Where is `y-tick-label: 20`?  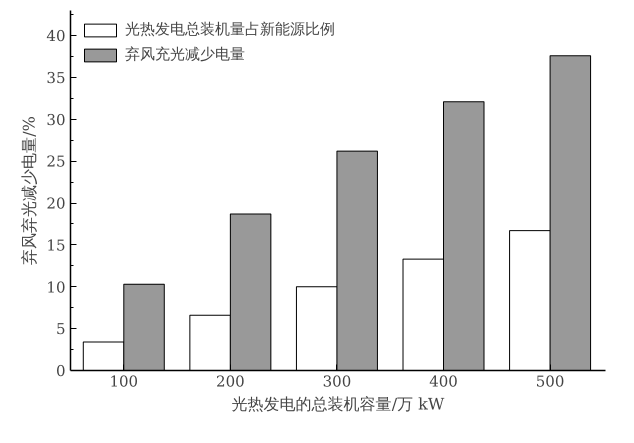 y-tick-label: 20 is located at coordinates (56, 203).